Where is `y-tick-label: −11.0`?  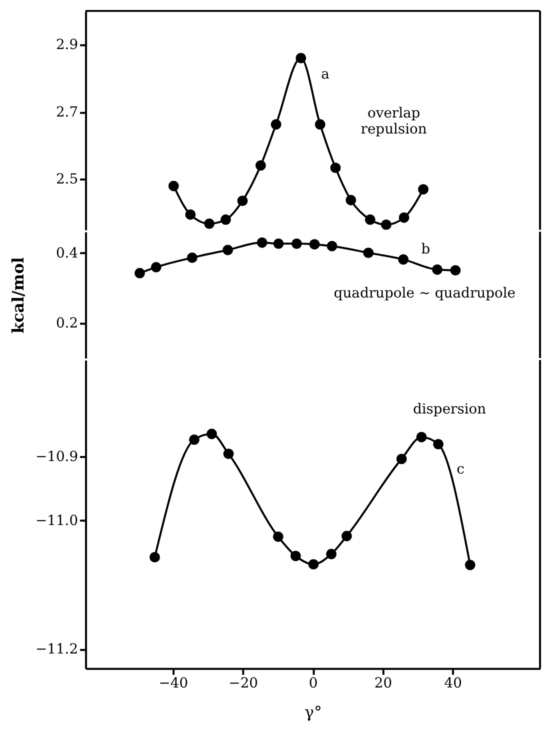 y-tick-label: −11.0 is located at coordinates (56, 521).